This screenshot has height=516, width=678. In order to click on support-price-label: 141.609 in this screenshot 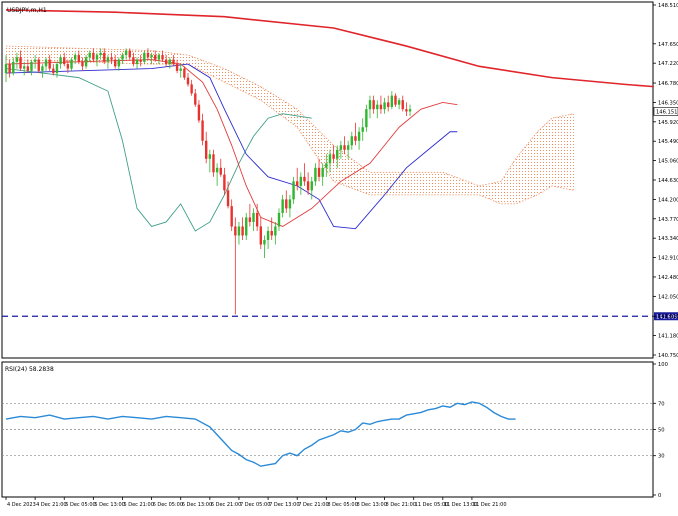, I will do `click(666, 317)`.